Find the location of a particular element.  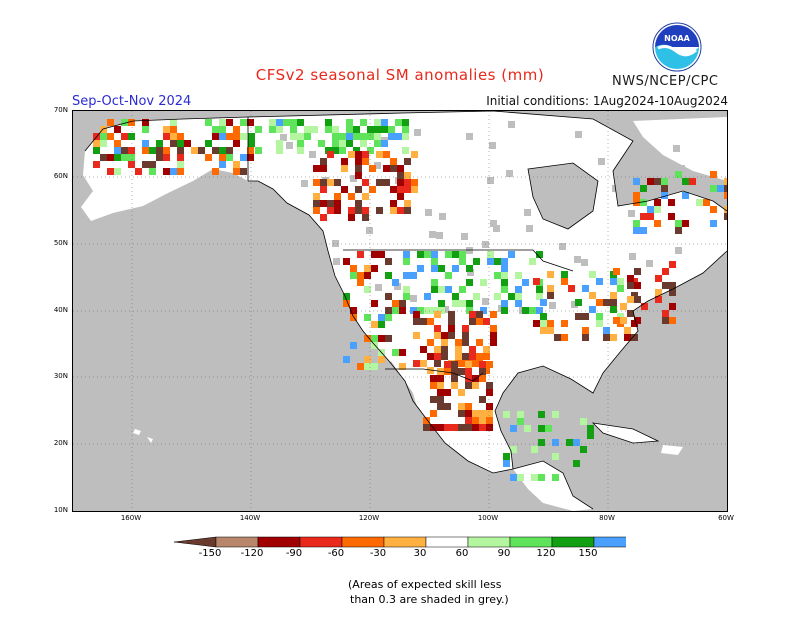

land-hawaii is located at coordinates (143, 436).